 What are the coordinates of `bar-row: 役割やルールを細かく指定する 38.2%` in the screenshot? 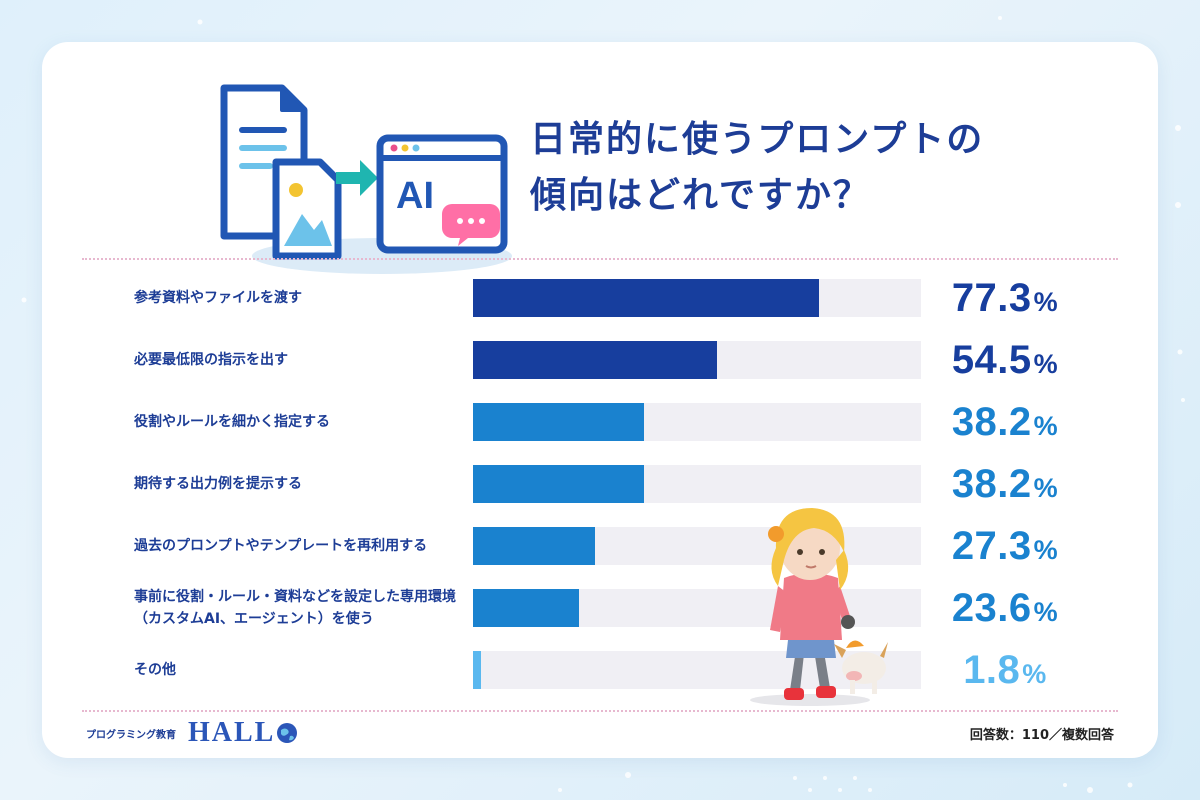 It's located at (600, 422).